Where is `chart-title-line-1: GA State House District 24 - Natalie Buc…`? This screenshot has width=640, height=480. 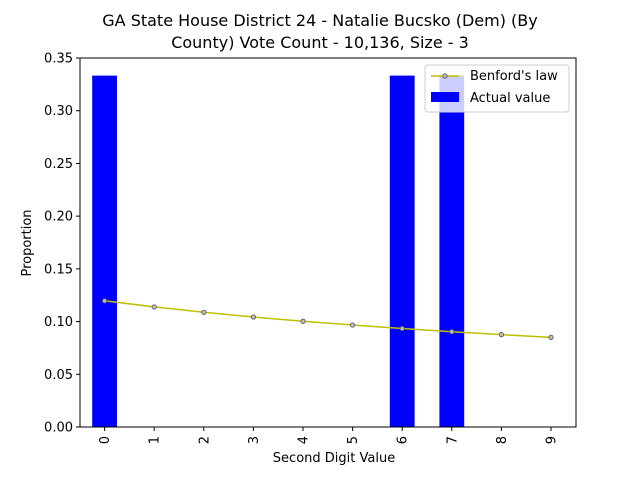
chart-title-line-1: GA State House District 24 - Natalie Buc… is located at coordinates (320, 20).